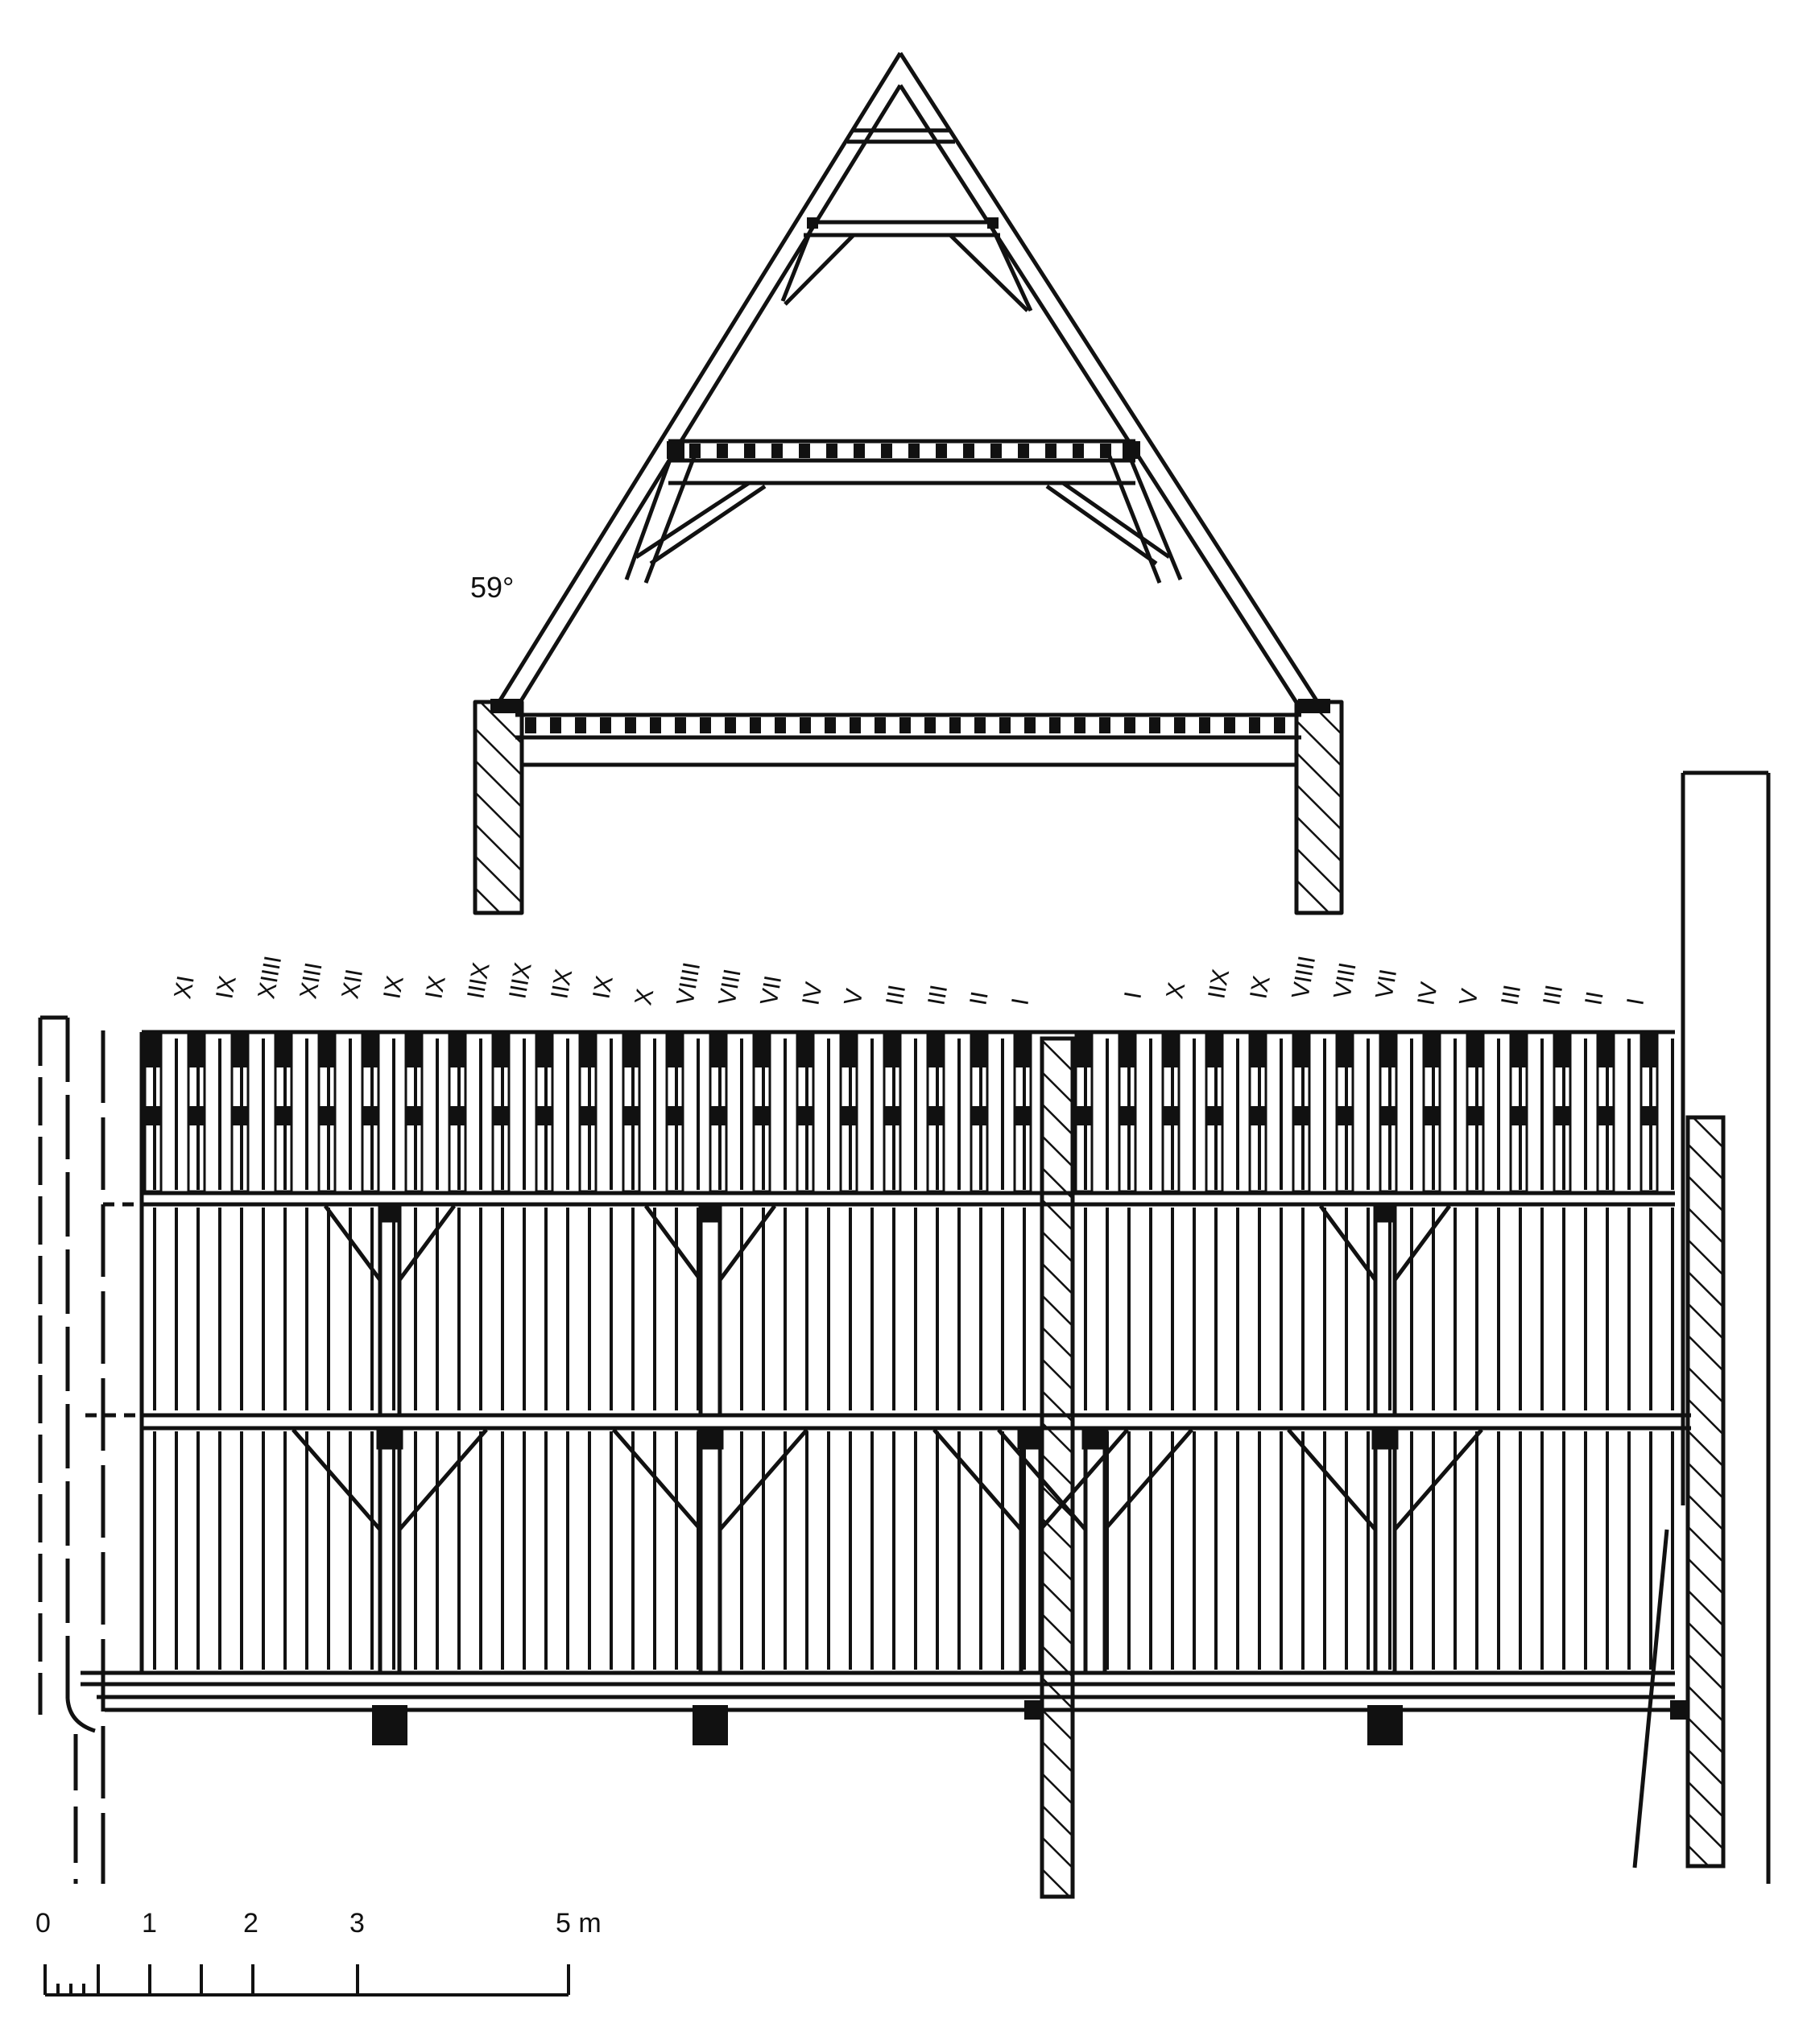 The height and width of the screenshot is (2044, 1807). What do you see at coordinates (357, 1923) in the screenshot?
I see `scale-tick-3: 3` at bounding box center [357, 1923].